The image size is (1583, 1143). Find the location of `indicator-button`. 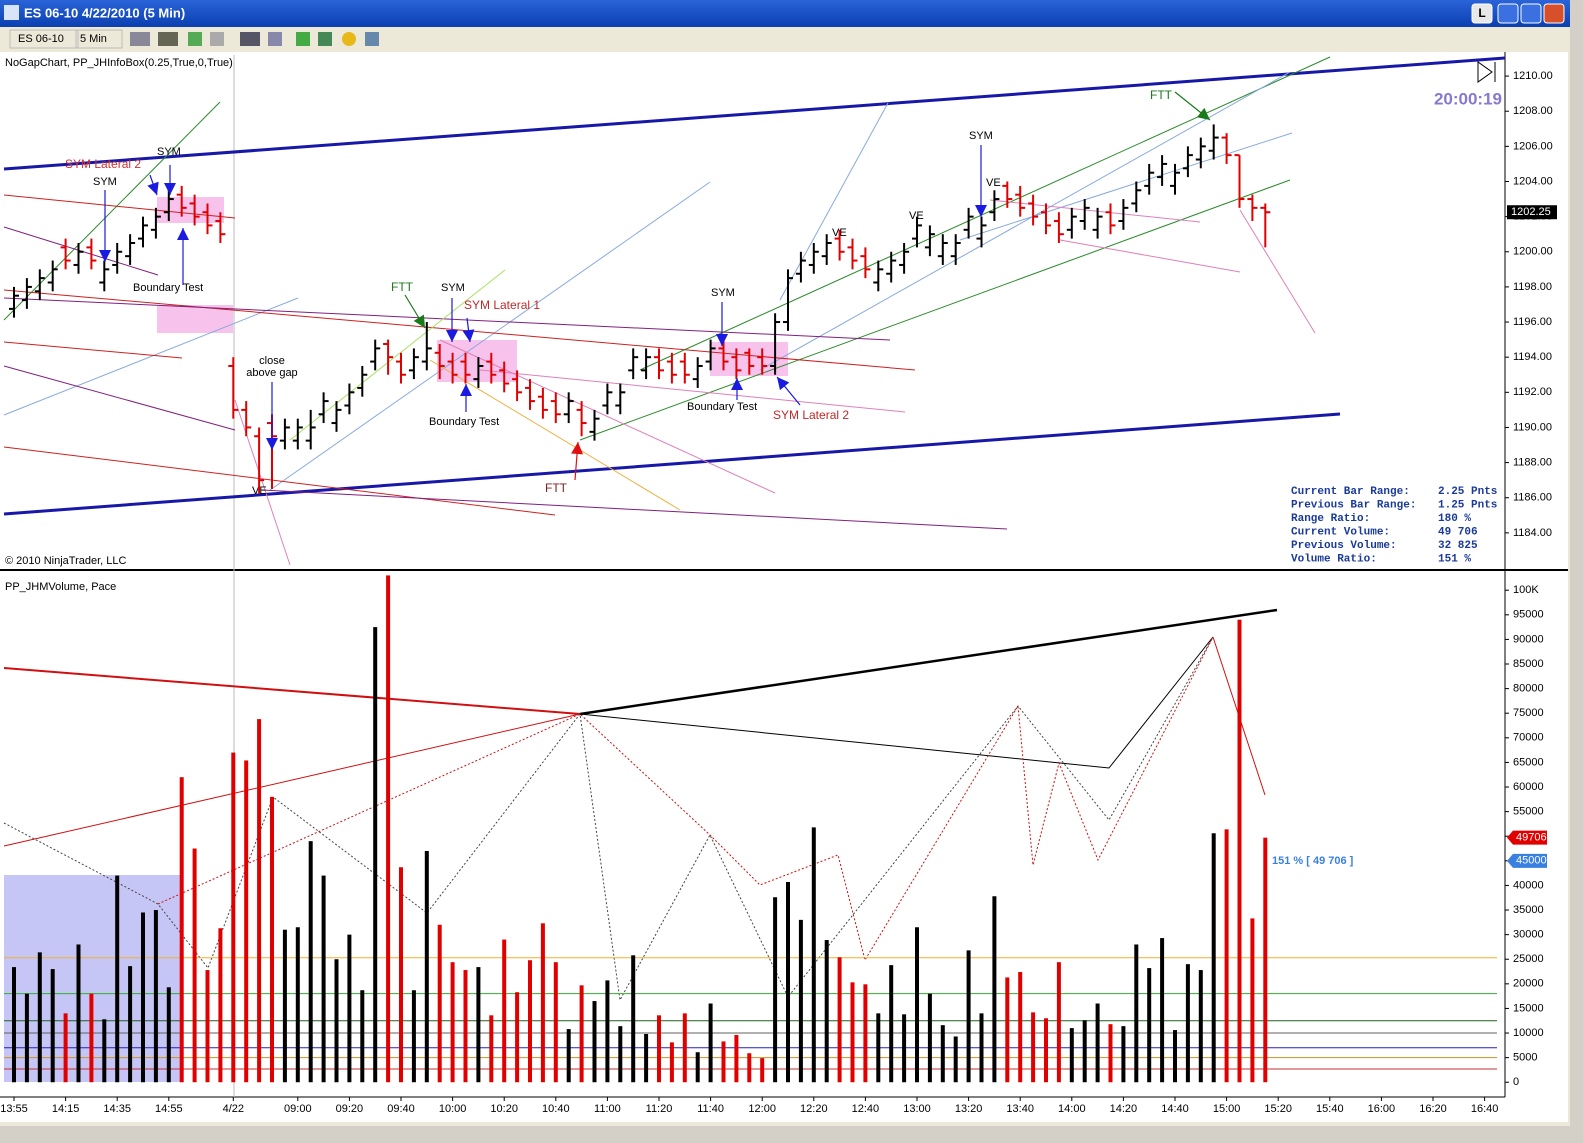

indicator-button is located at coordinates (325, 39).